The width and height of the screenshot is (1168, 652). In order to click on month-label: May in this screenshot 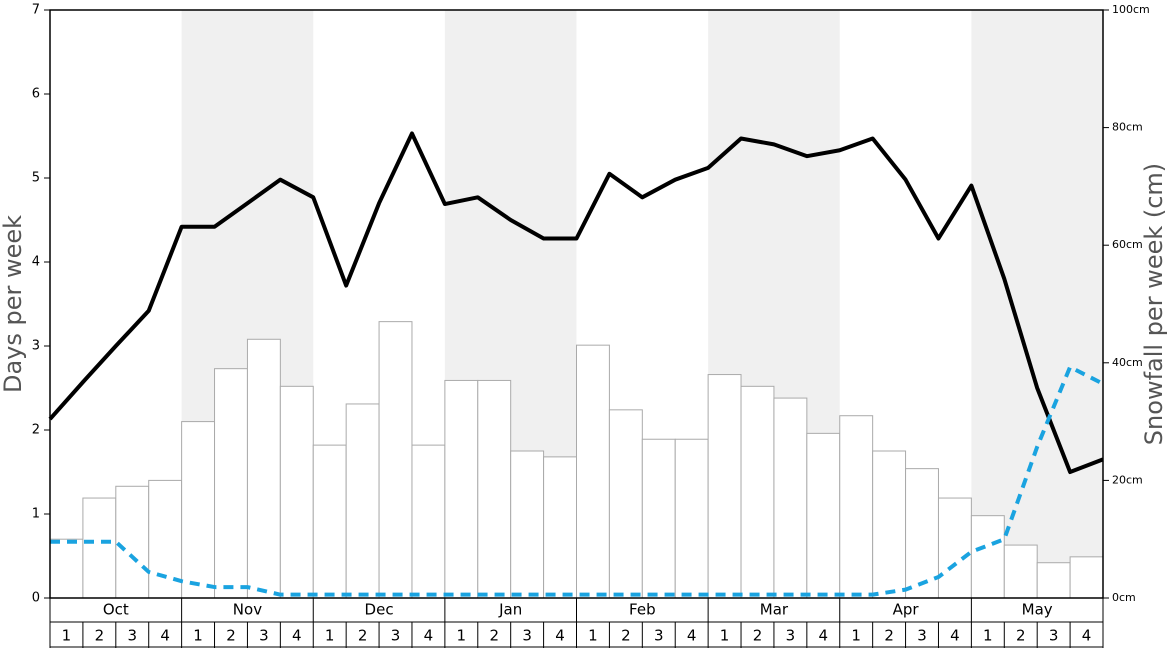, I will do `click(1037, 610)`.